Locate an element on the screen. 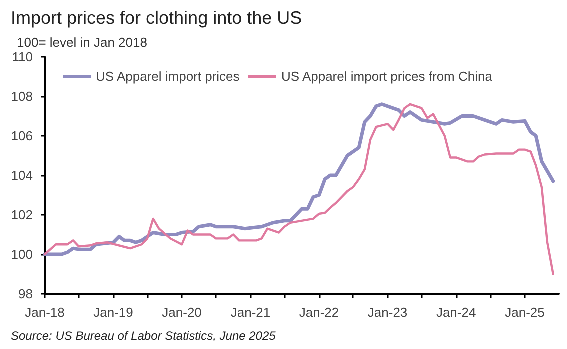  y-tick-label: 106 is located at coordinates (22, 136).